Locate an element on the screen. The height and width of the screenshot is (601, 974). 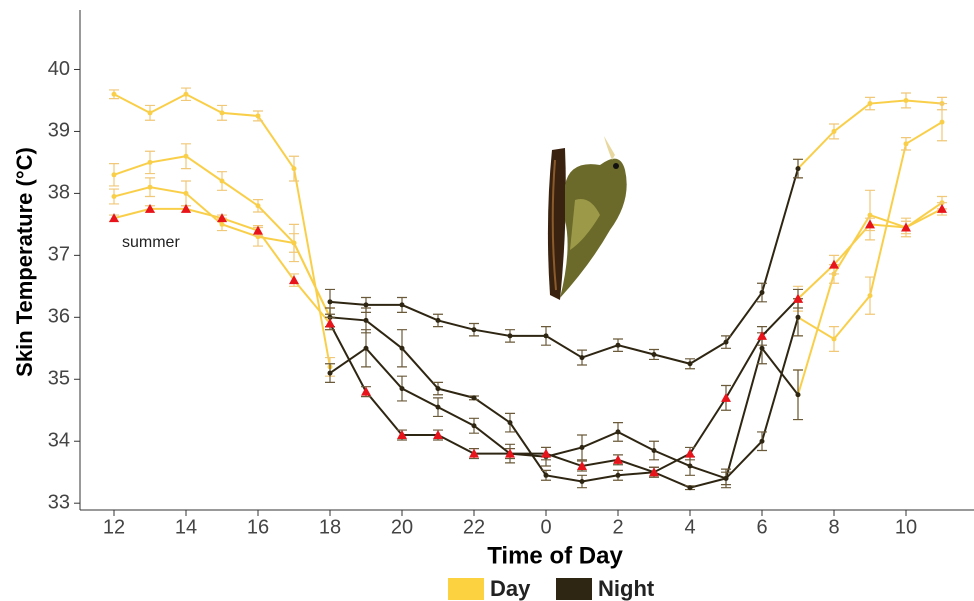
y-tick-label: 40 is located at coordinates (59, 69).